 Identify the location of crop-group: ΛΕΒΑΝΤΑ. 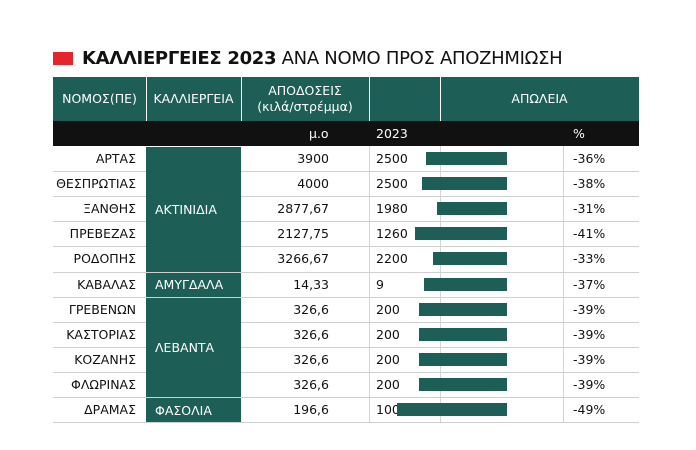
(193, 347).